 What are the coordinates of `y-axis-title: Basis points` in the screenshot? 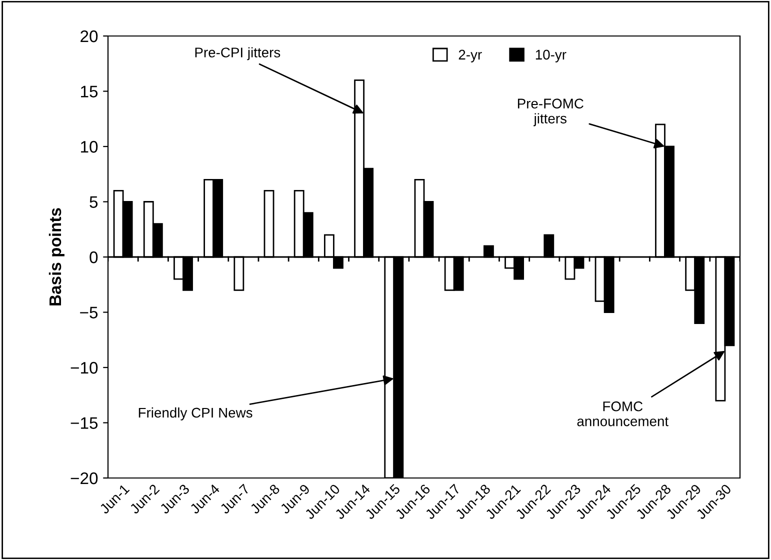 It's located at (56, 257).